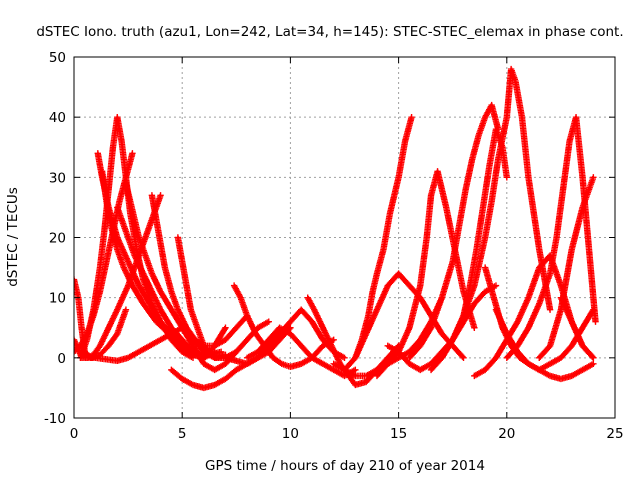  I want to click on y-tick-label: 10, so click(57, 299).